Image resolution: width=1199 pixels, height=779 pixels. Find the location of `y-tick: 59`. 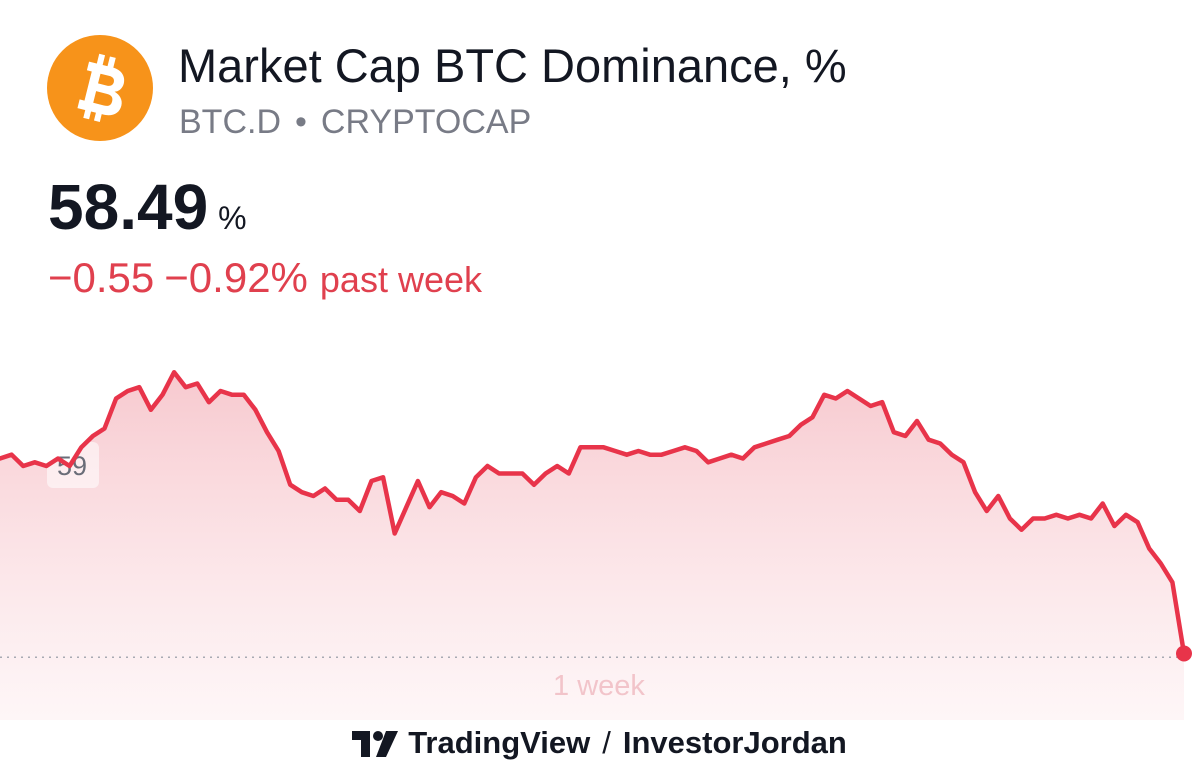

y-tick: 59 is located at coordinates (73, 465).